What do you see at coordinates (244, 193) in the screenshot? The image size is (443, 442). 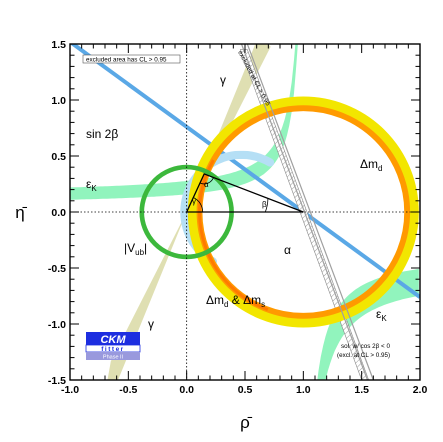 I see `unitarity-triangle` at bounding box center [244, 193].